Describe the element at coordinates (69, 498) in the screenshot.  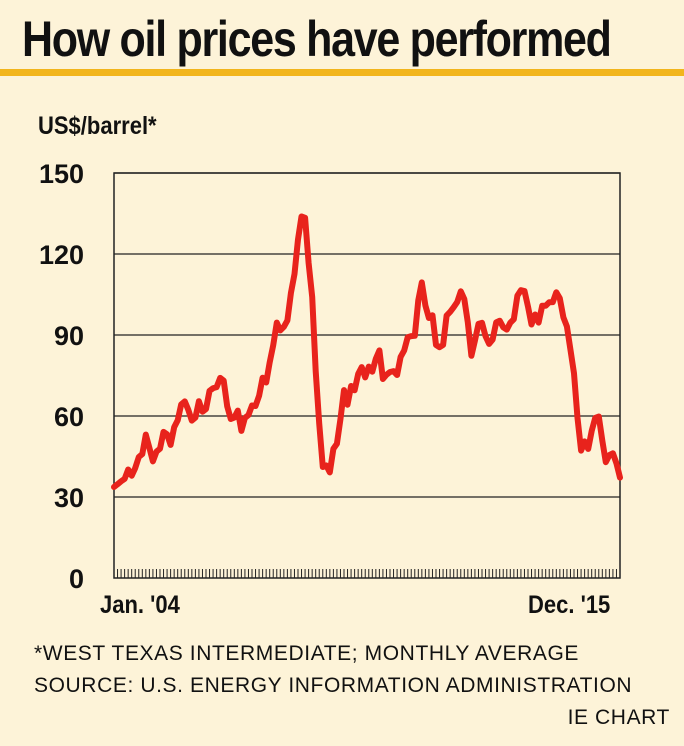
I see `y-tick-label: 30` at that location.